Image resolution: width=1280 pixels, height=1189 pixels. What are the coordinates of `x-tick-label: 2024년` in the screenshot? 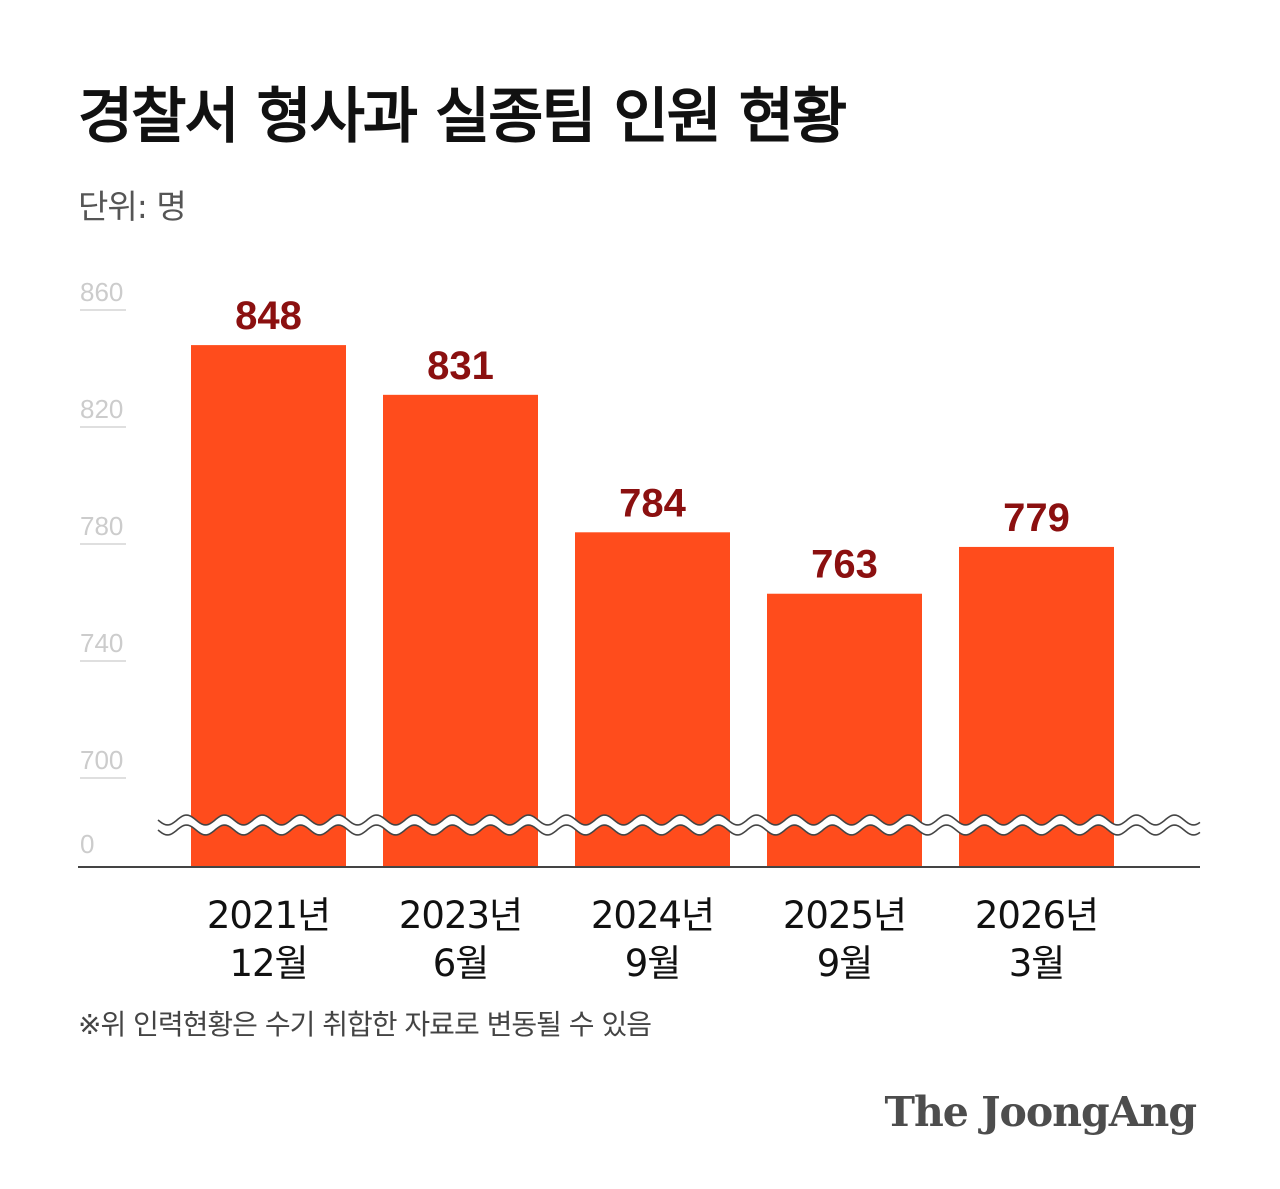 It's located at (652, 915).